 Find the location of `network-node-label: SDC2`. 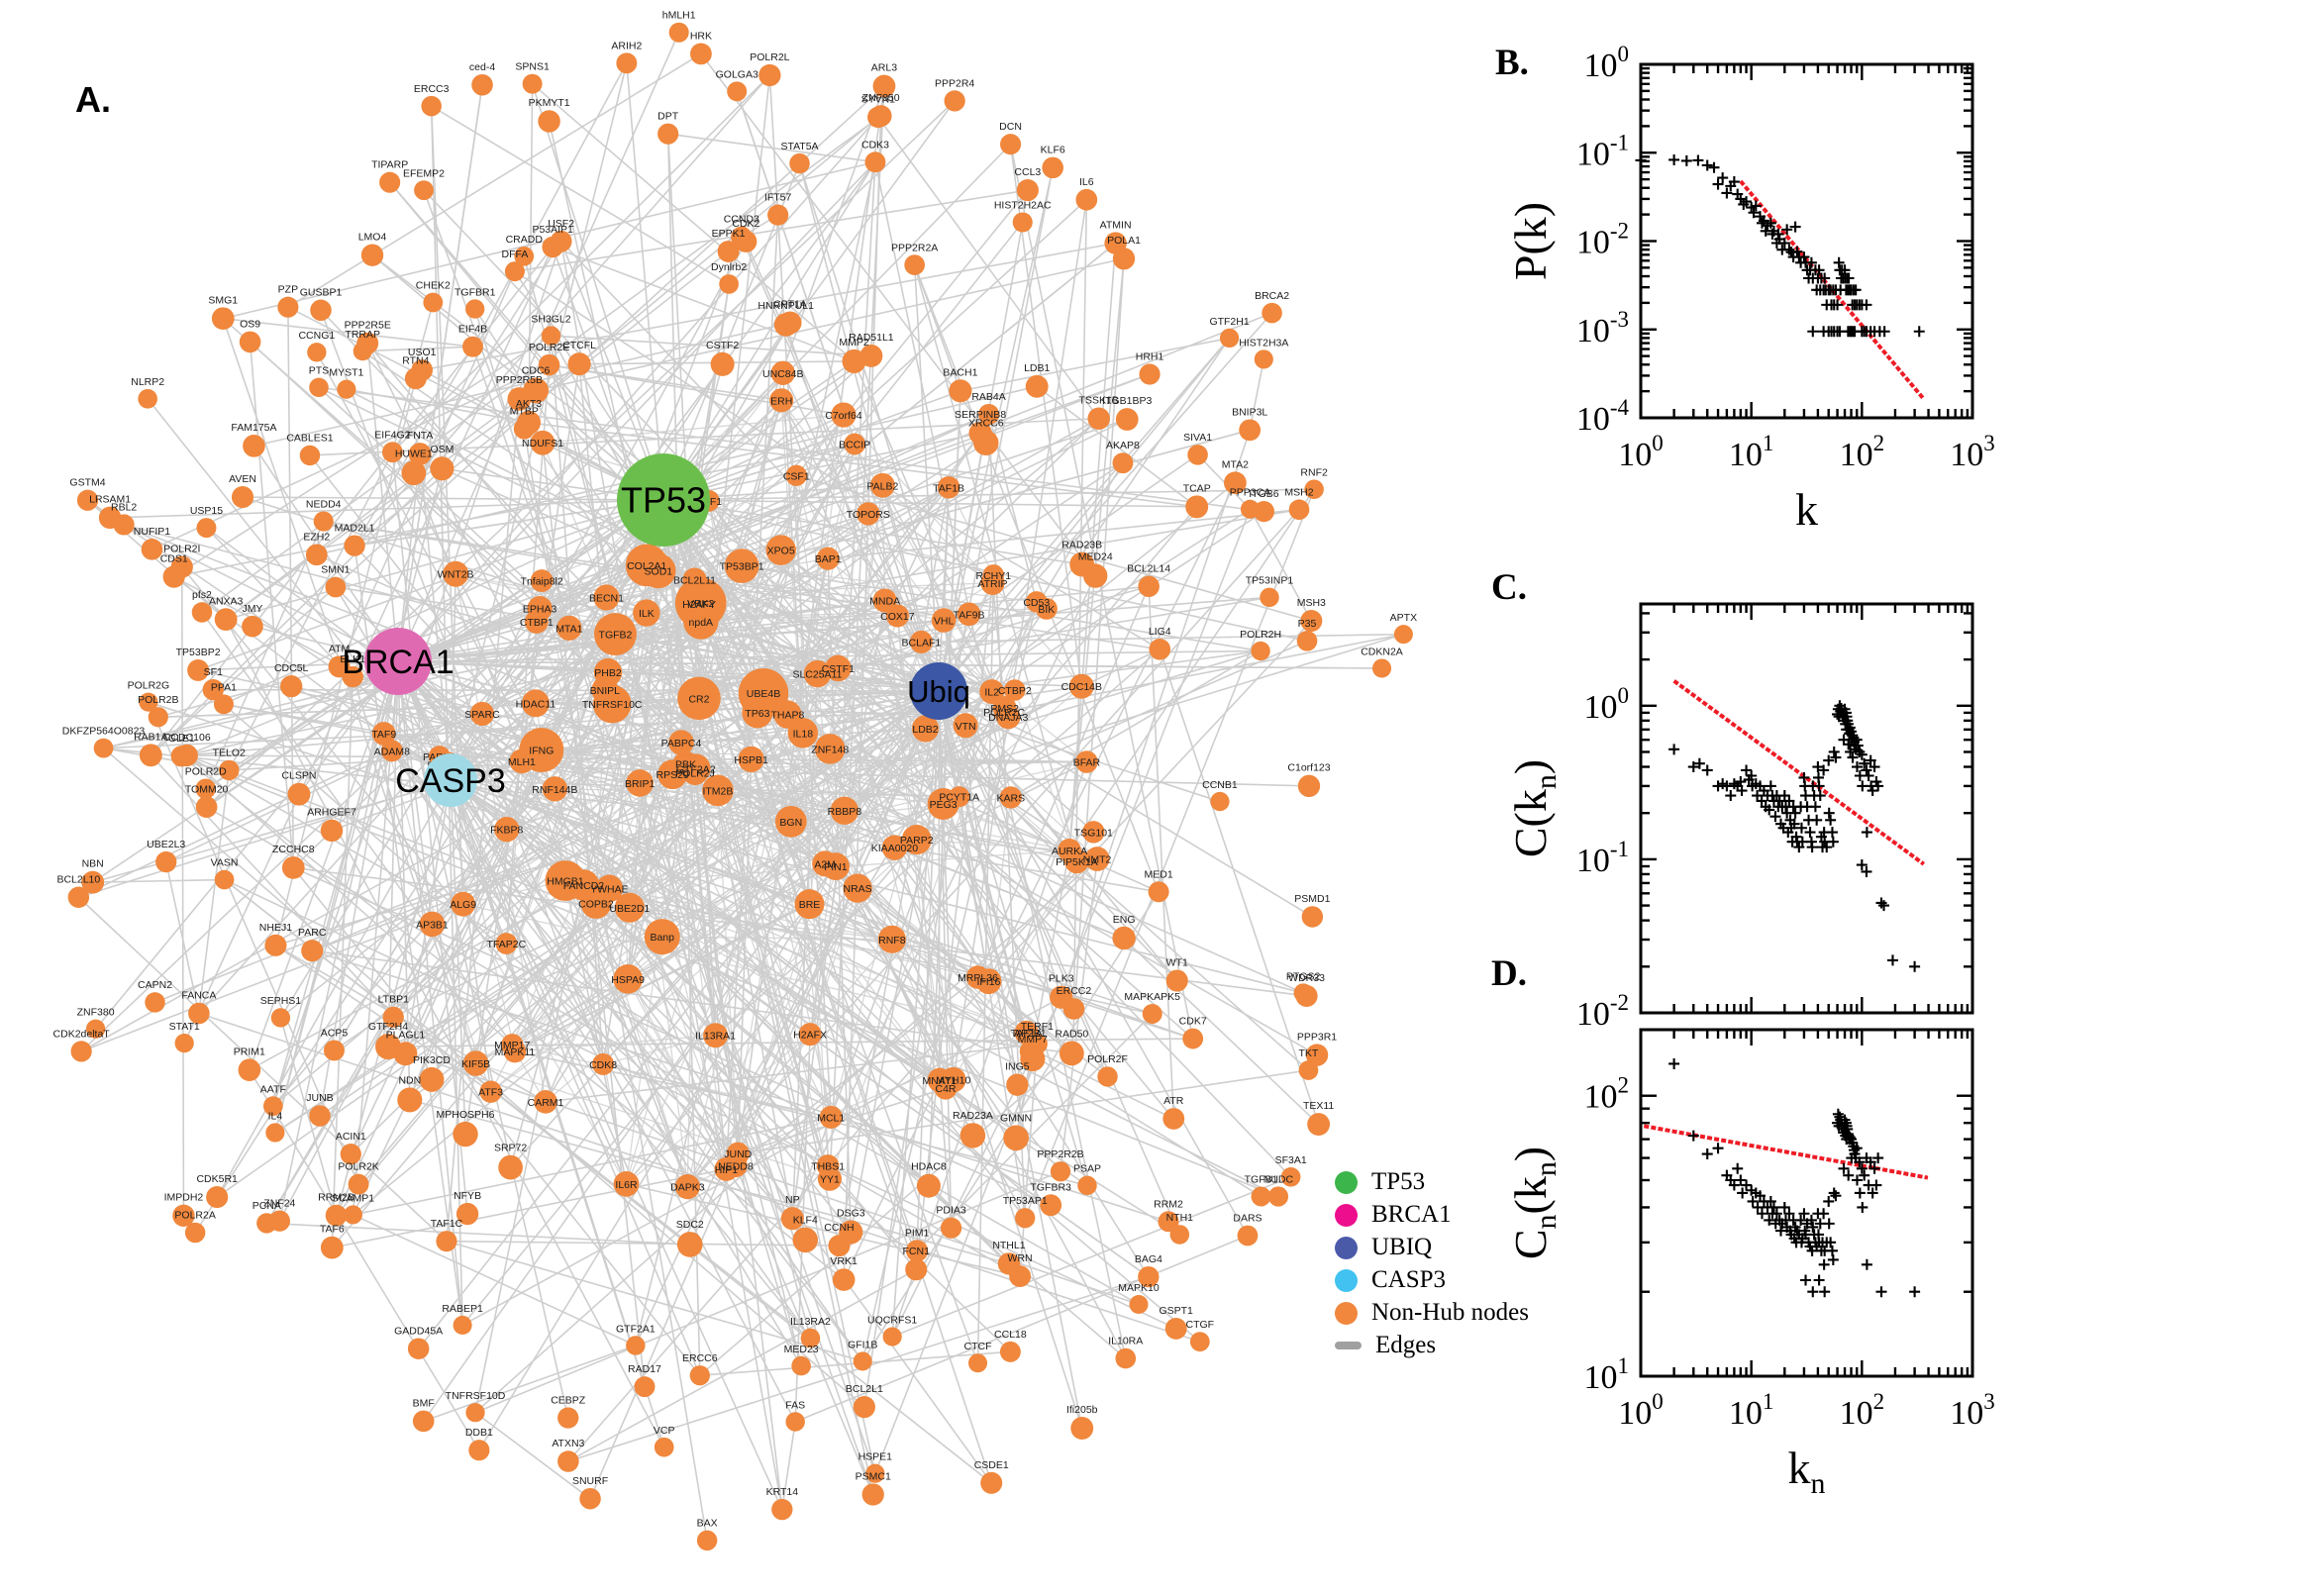

network-node-label: SDC2 is located at coordinates (690, 1225).